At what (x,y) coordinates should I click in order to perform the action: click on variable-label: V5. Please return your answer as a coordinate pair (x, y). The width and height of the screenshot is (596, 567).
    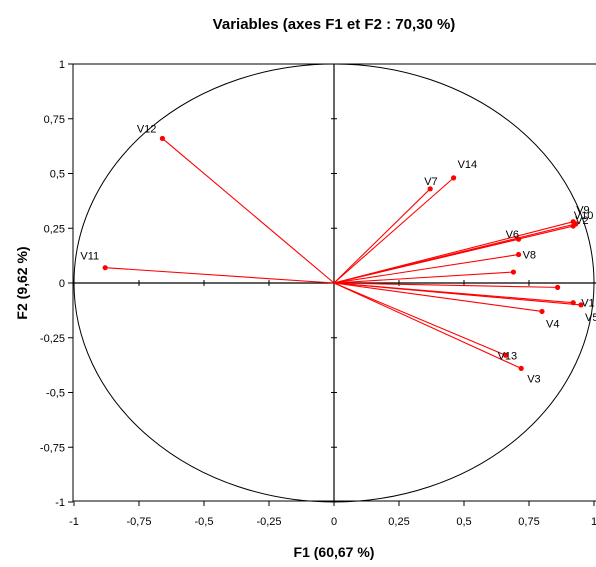
    Looking at the image, I should click on (590, 318).